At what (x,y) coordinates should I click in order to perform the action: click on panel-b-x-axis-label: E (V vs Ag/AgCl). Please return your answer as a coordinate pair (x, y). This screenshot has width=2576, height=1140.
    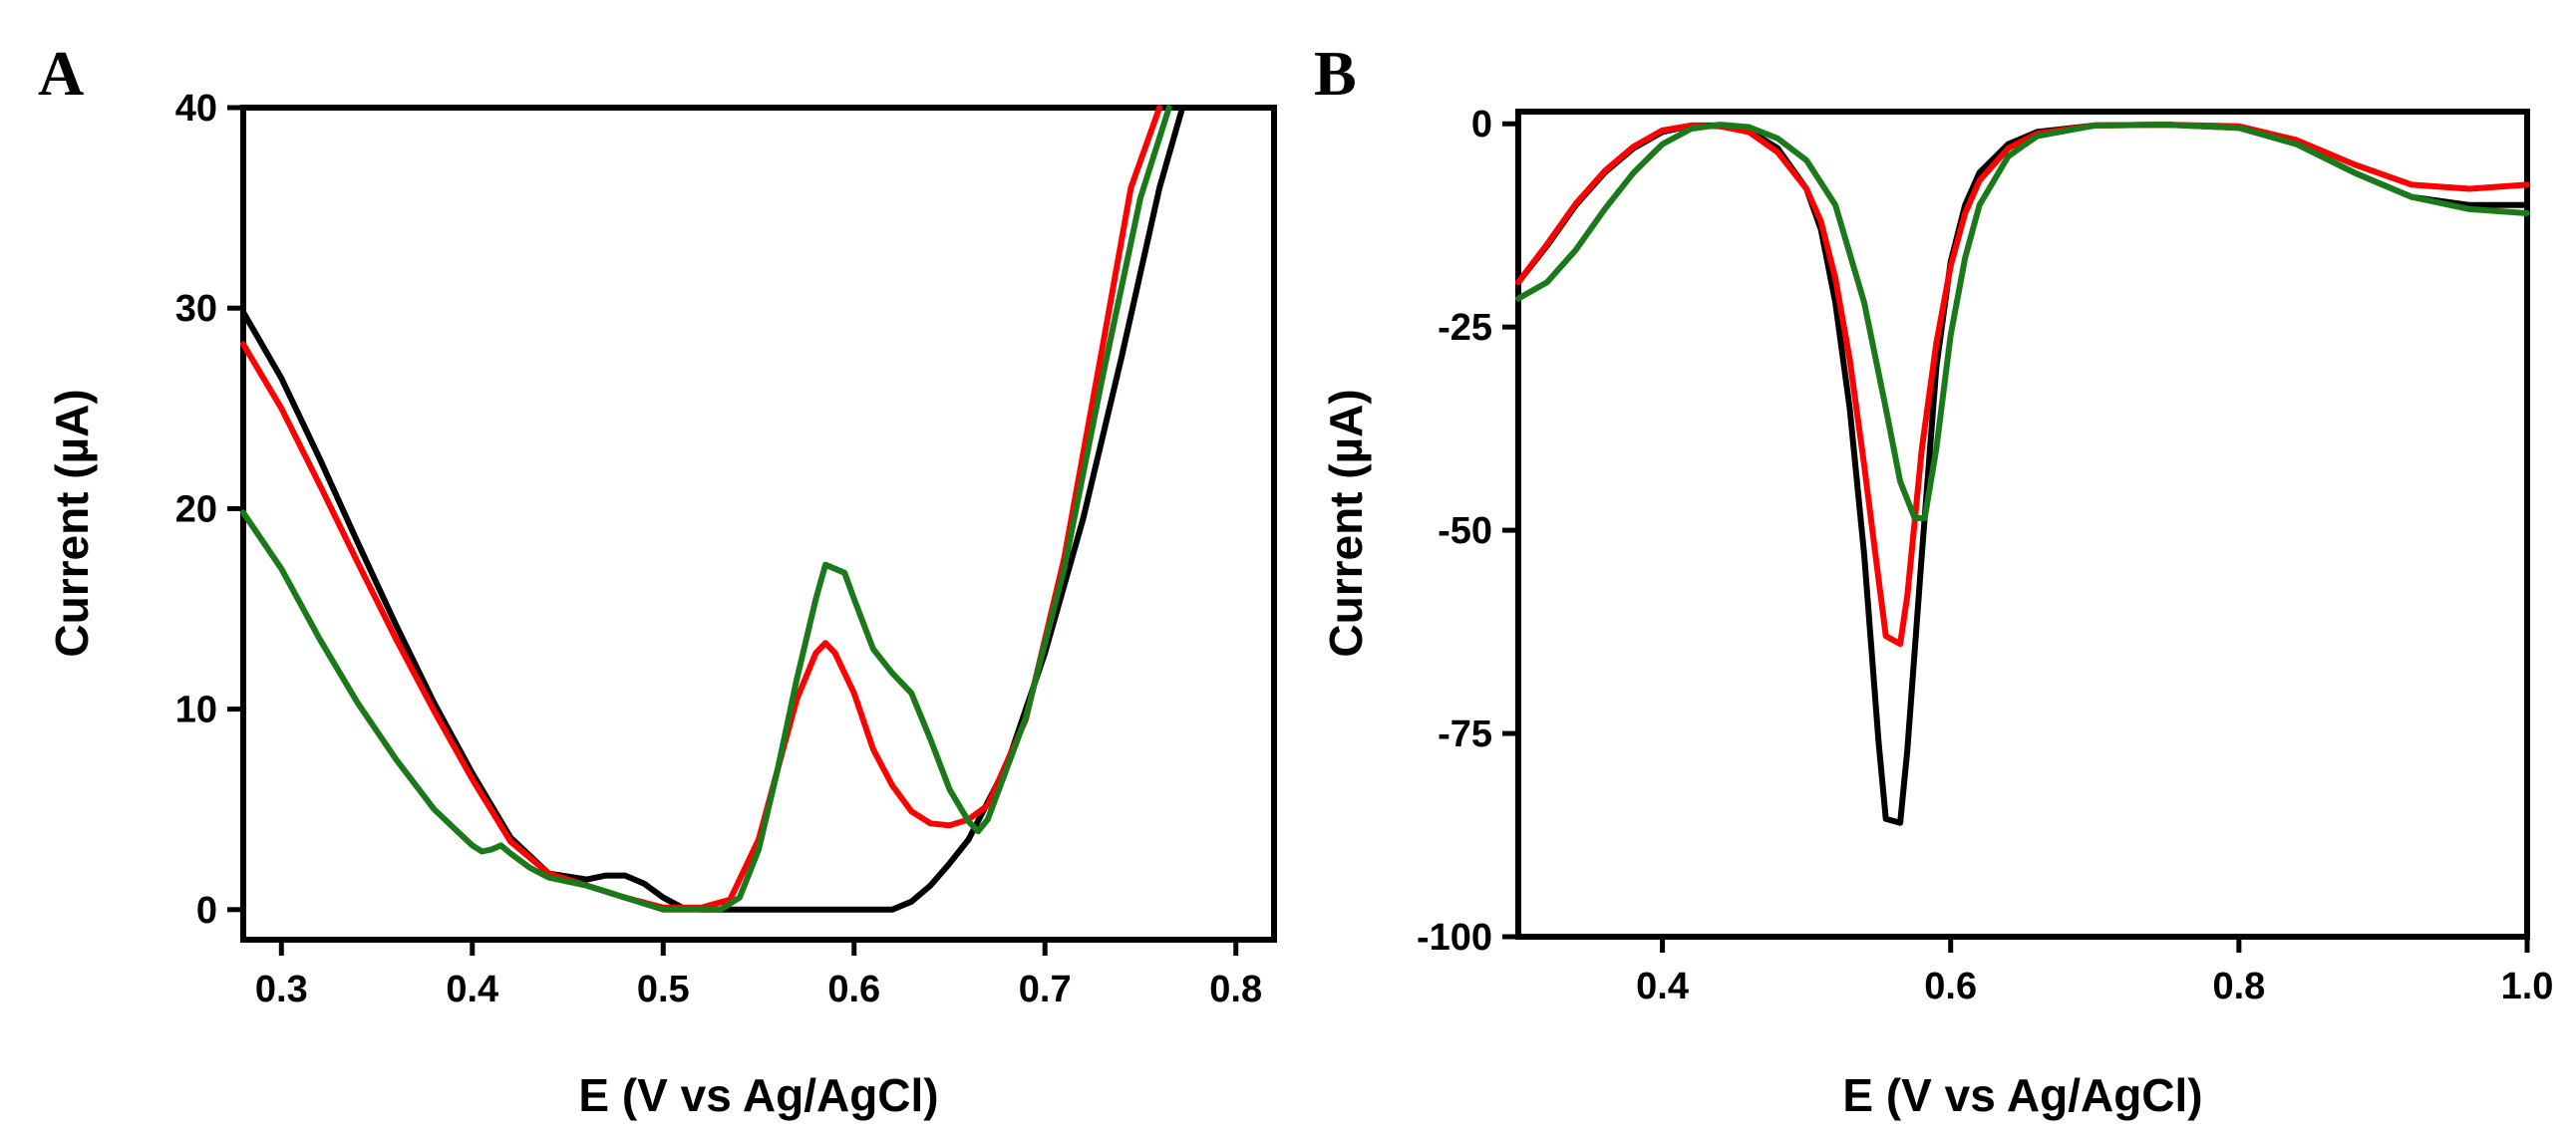
    Looking at the image, I should click on (2022, 1095).